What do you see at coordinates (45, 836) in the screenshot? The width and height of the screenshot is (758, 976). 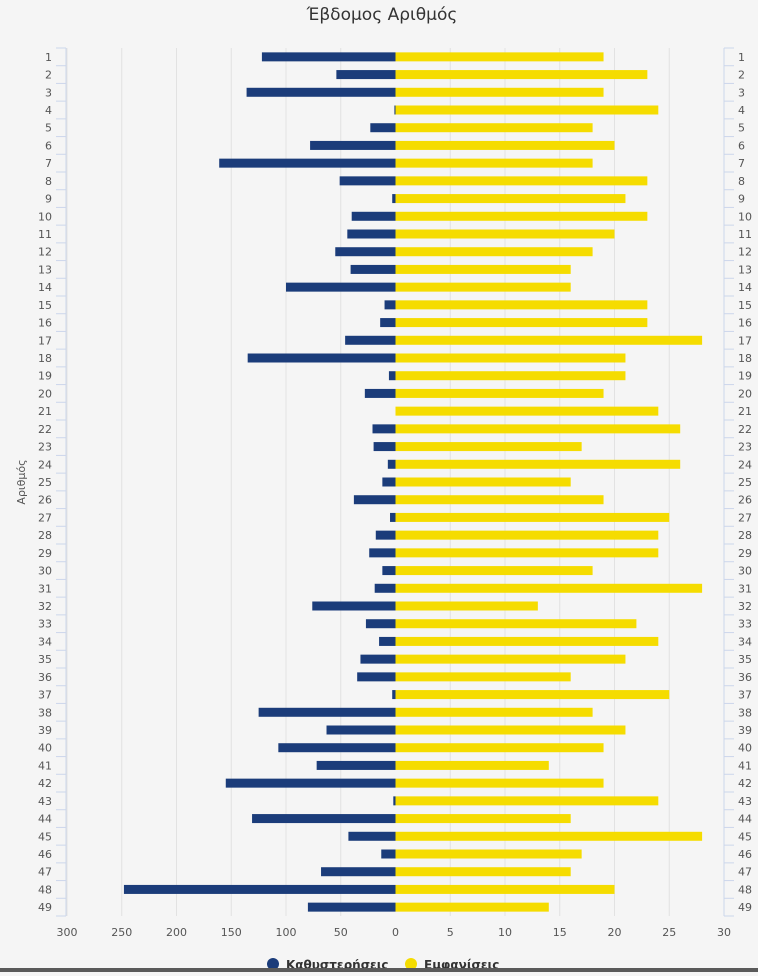 I see `category-label-left: 45` at bounding box center [45, 836].